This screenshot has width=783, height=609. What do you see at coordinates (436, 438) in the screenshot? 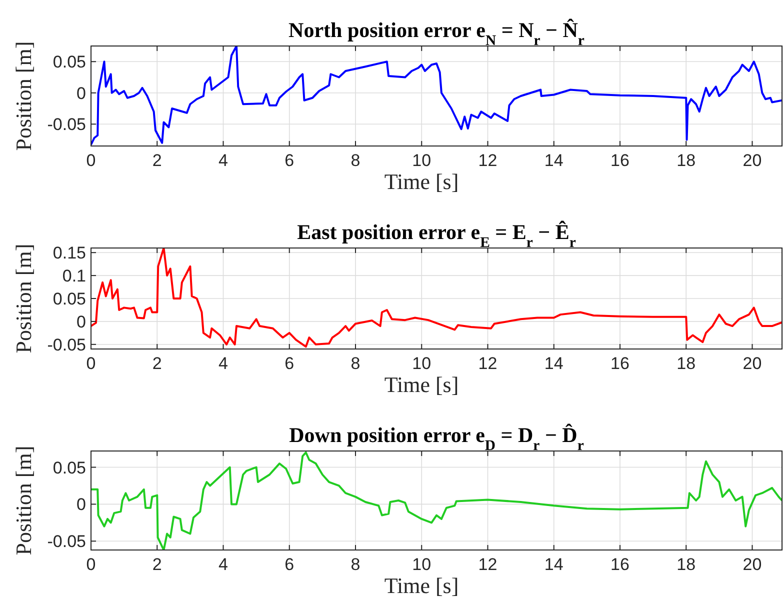
I see `chart-title: Down position error e$_{D}$ = D$_{r}$ − D̂$_{r}$` at bounding box center [436, 438].